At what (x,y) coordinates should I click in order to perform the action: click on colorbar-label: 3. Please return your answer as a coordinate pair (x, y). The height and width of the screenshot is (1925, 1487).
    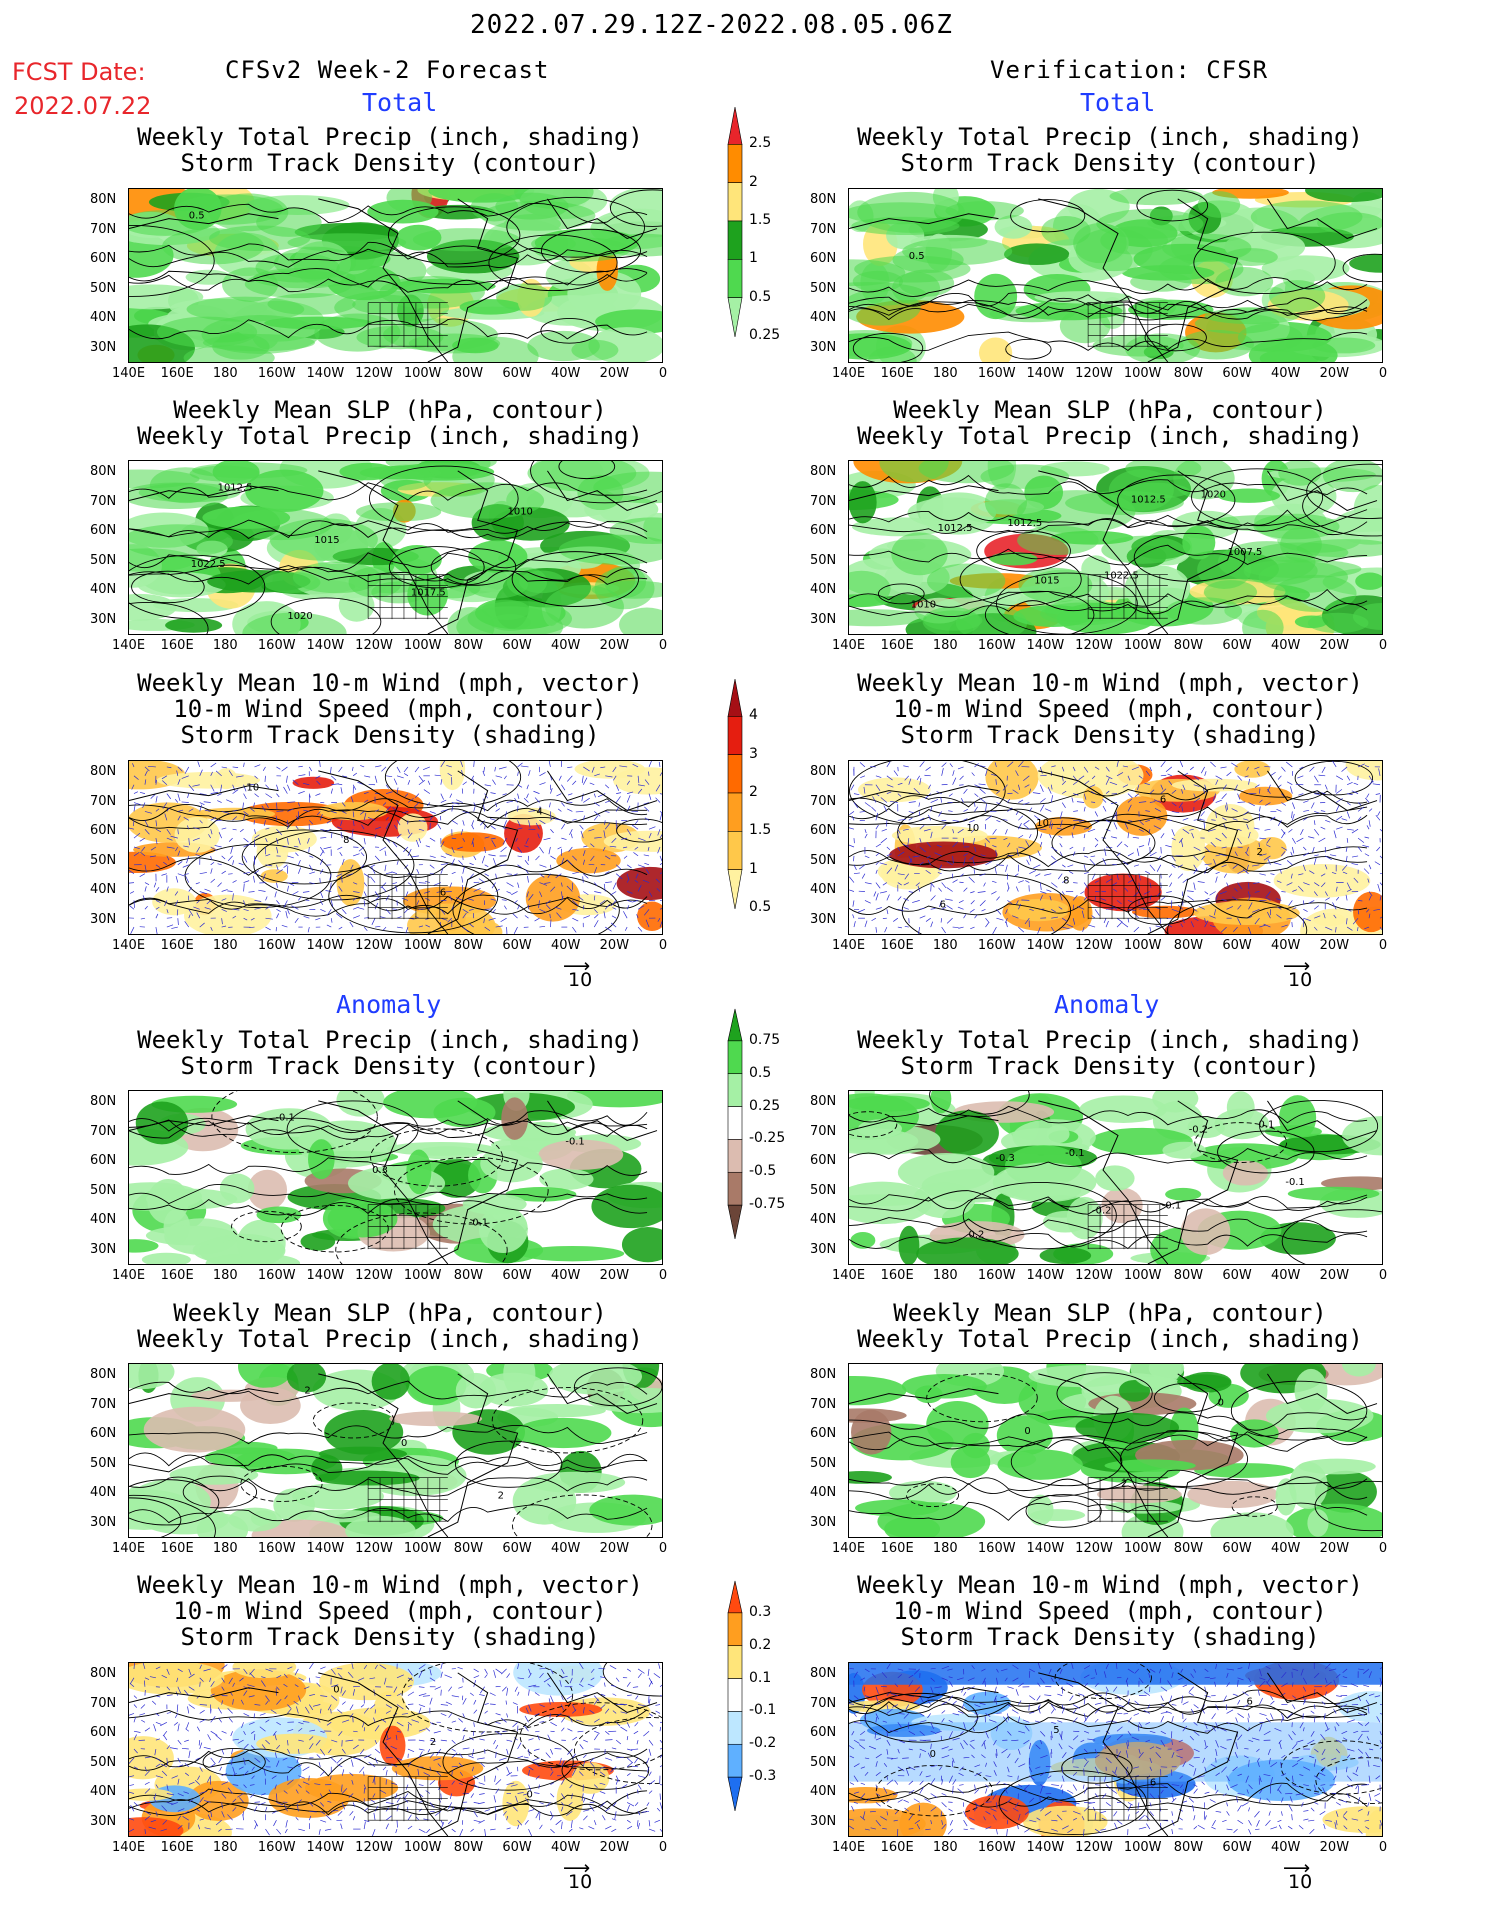
    Looking at the image, I should click on (753, 753).